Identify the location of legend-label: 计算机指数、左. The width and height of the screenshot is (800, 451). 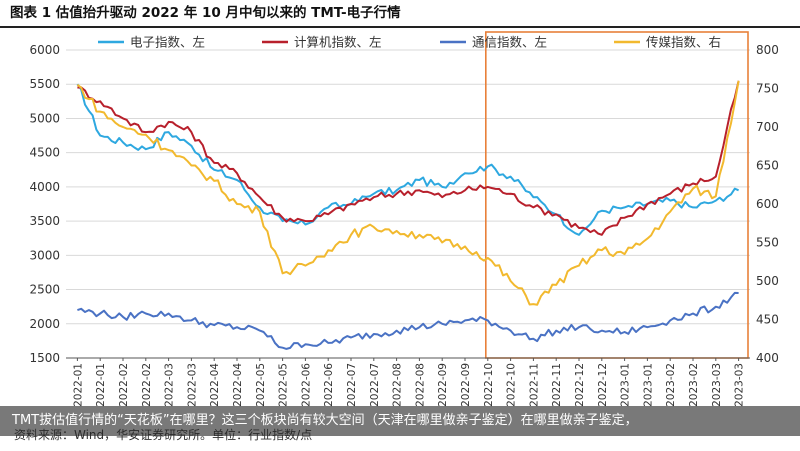
(338, 42).